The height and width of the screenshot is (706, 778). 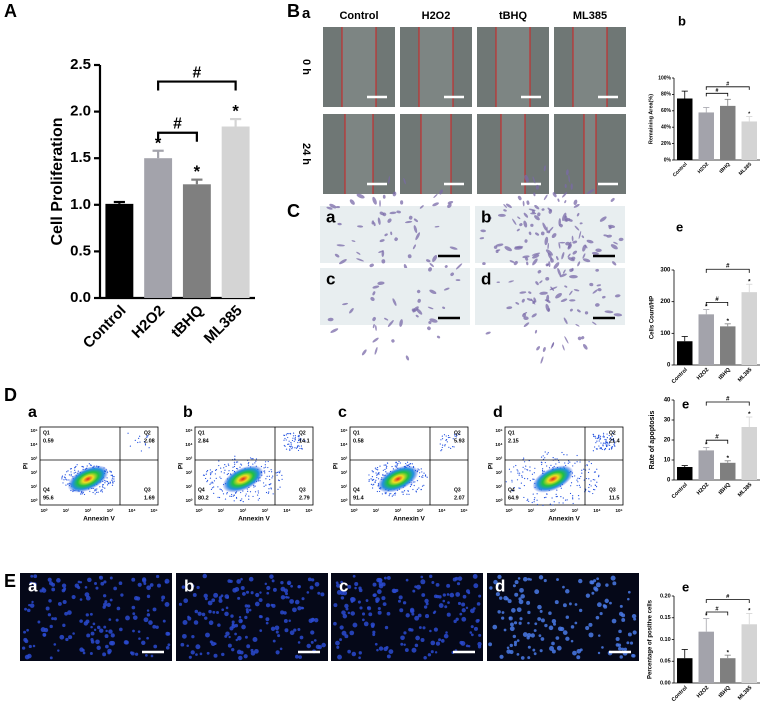 I want to click on y-tick-label: 10³, so click(x=344, y=458).